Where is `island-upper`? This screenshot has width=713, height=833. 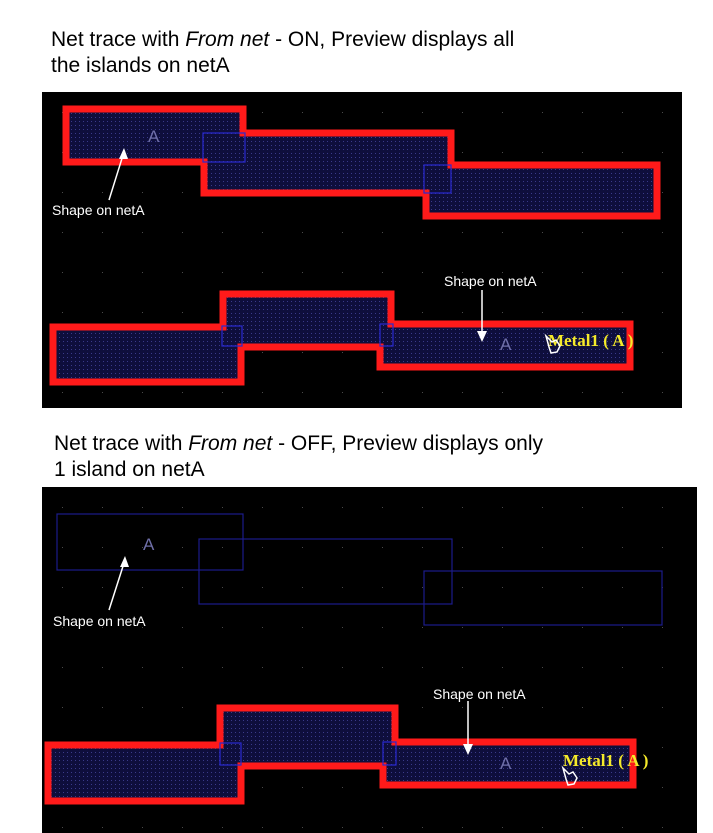
island-upper is located at coordinates (361, 162).